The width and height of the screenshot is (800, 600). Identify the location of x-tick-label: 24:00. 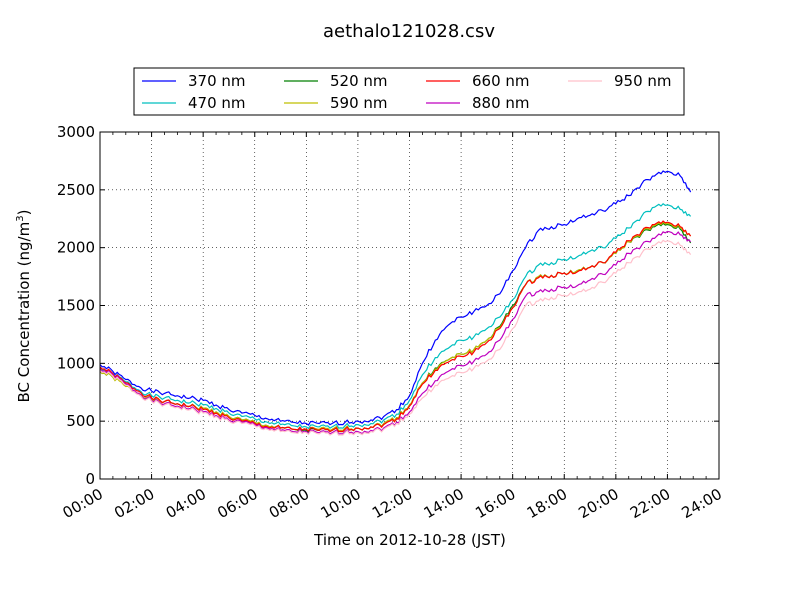
(702, 503).